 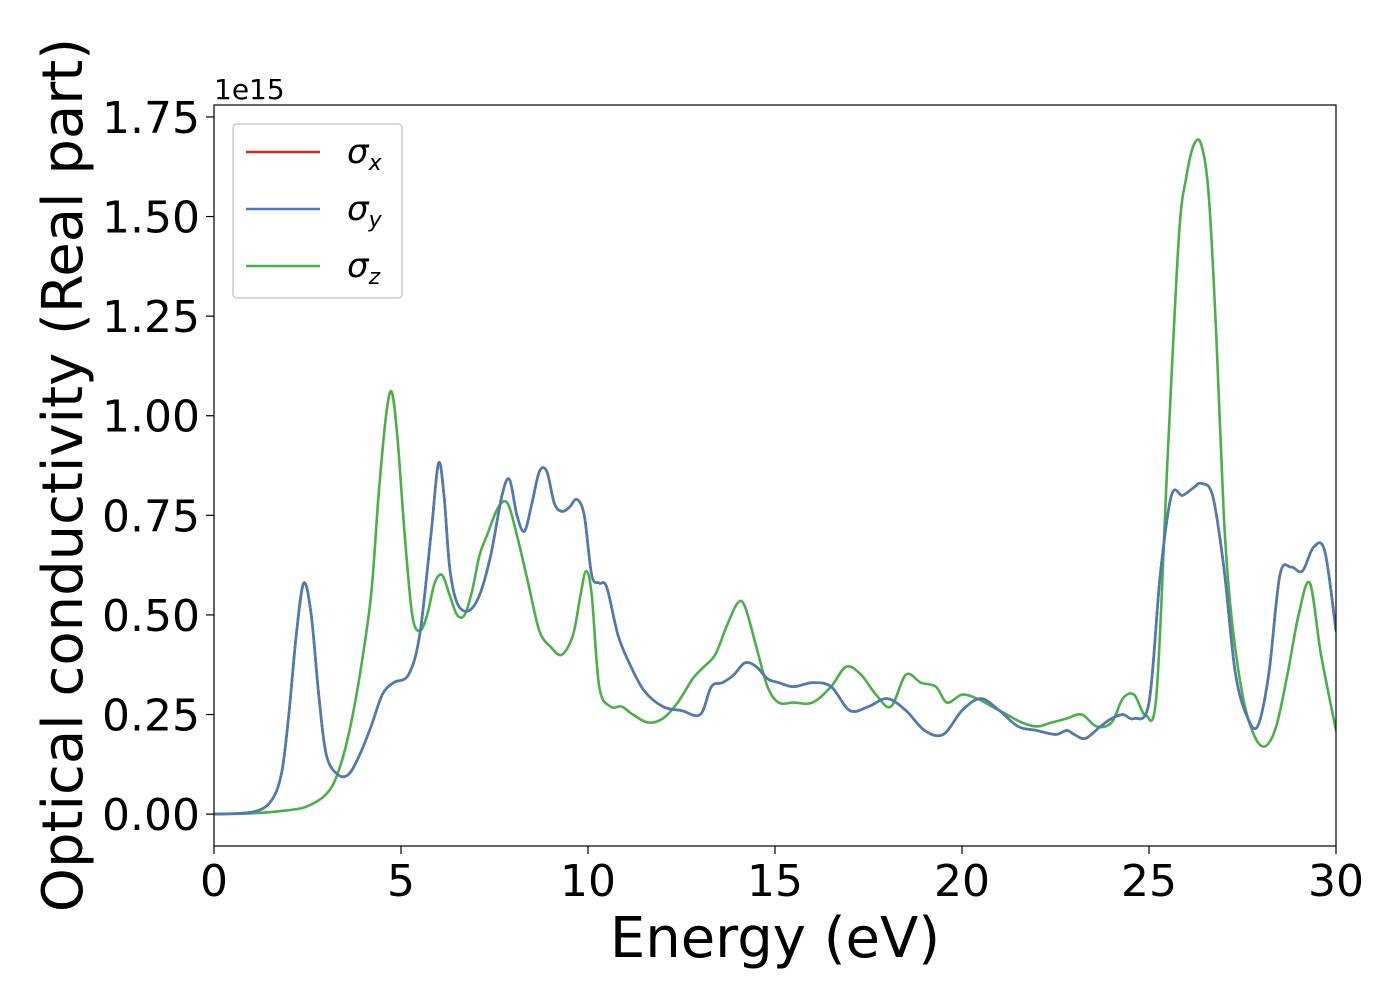 I want to click on x-tick-label: 15, so click(x=775, y=881).